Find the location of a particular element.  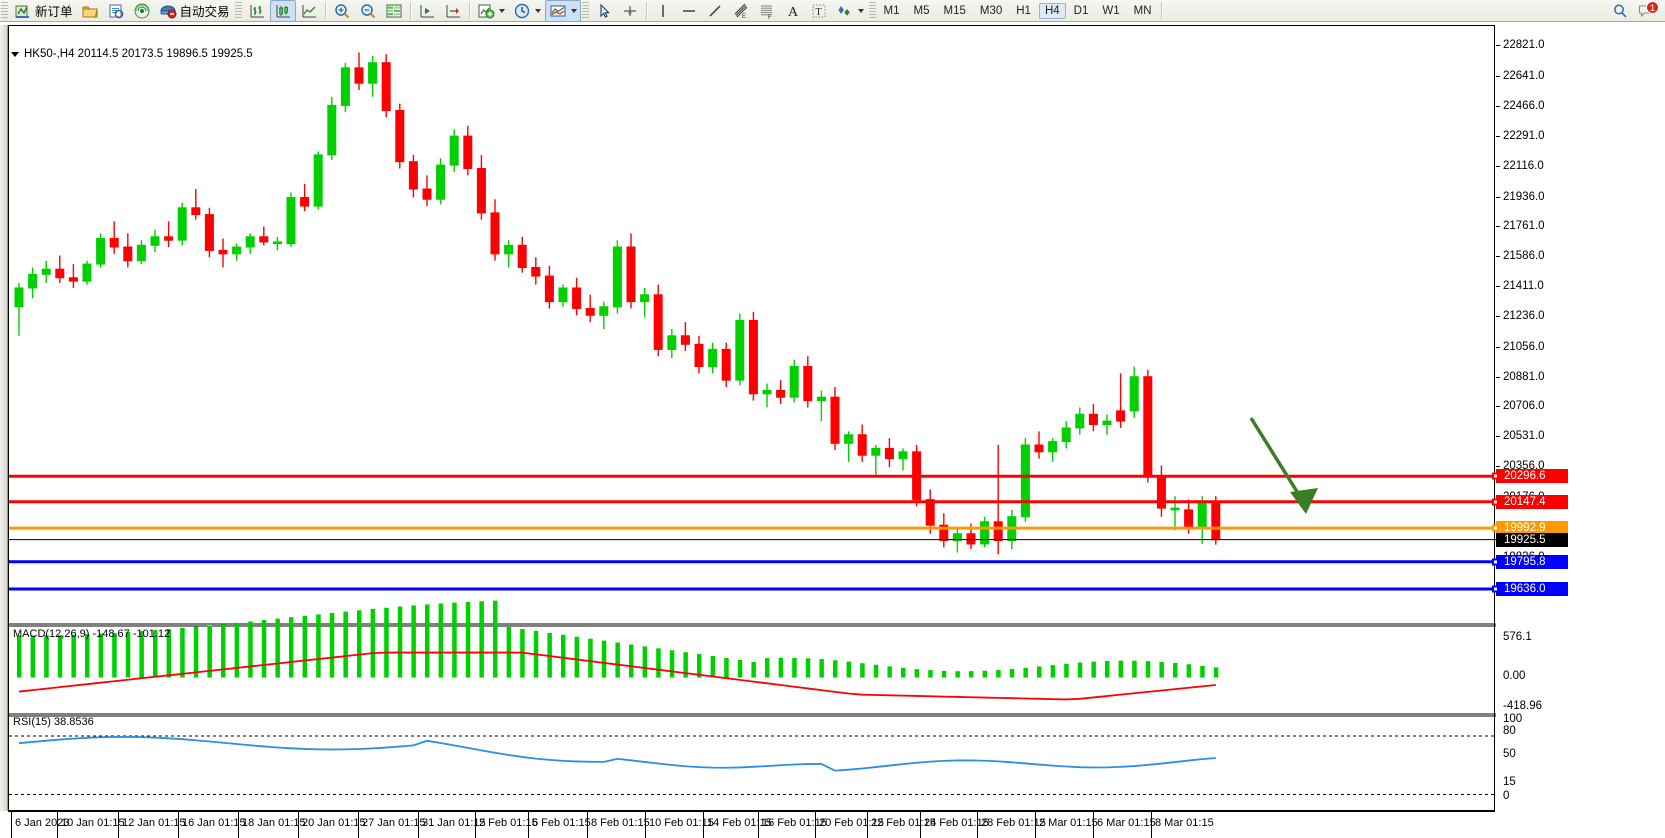

autotrading-button: 自动交易 is located at coordinates (194, 11).